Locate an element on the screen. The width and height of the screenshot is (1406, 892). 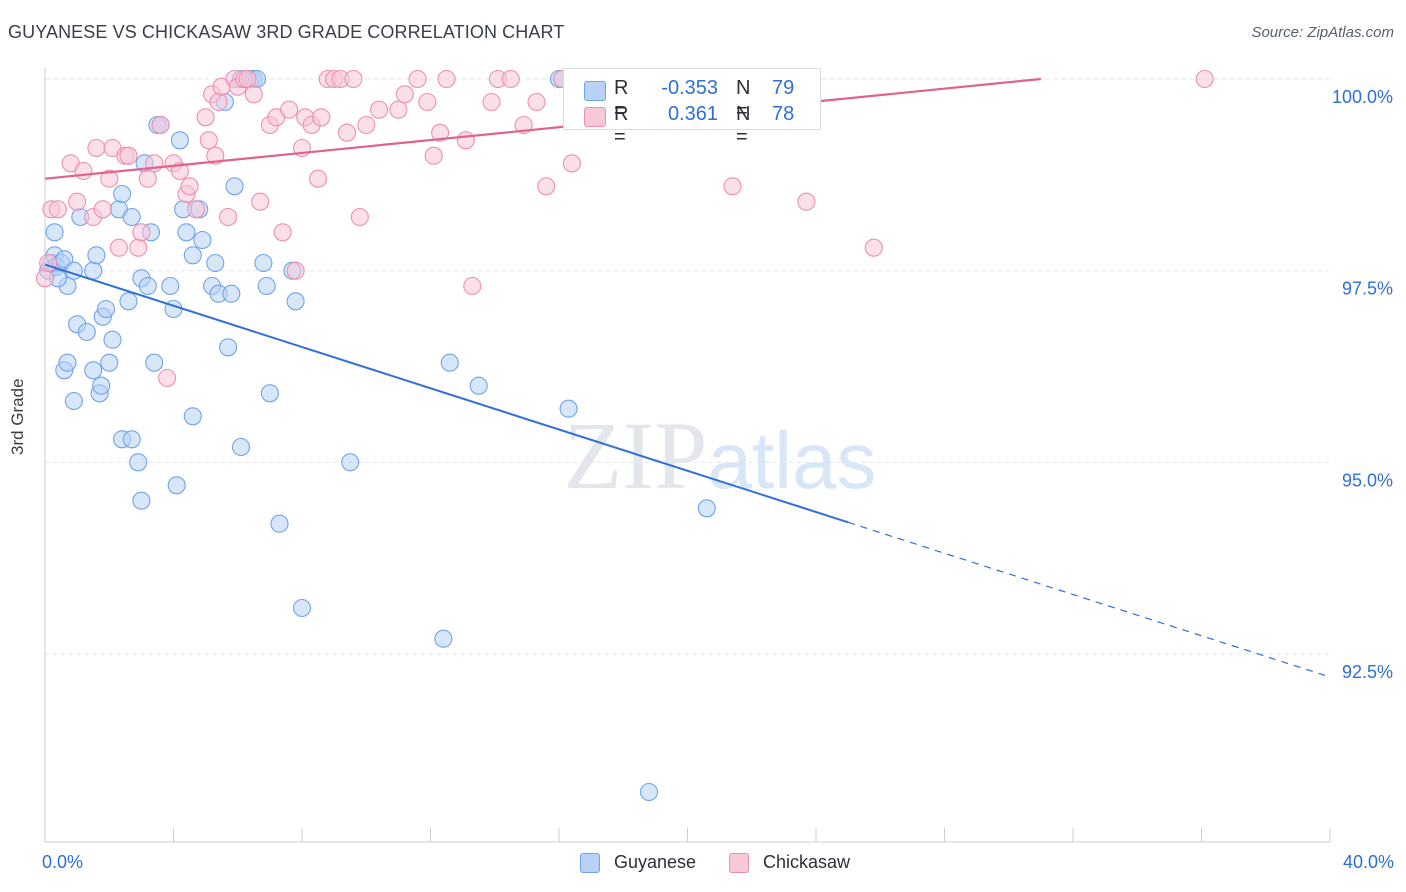
guyanese-trend-extension is located at coordinates (1089, 599).